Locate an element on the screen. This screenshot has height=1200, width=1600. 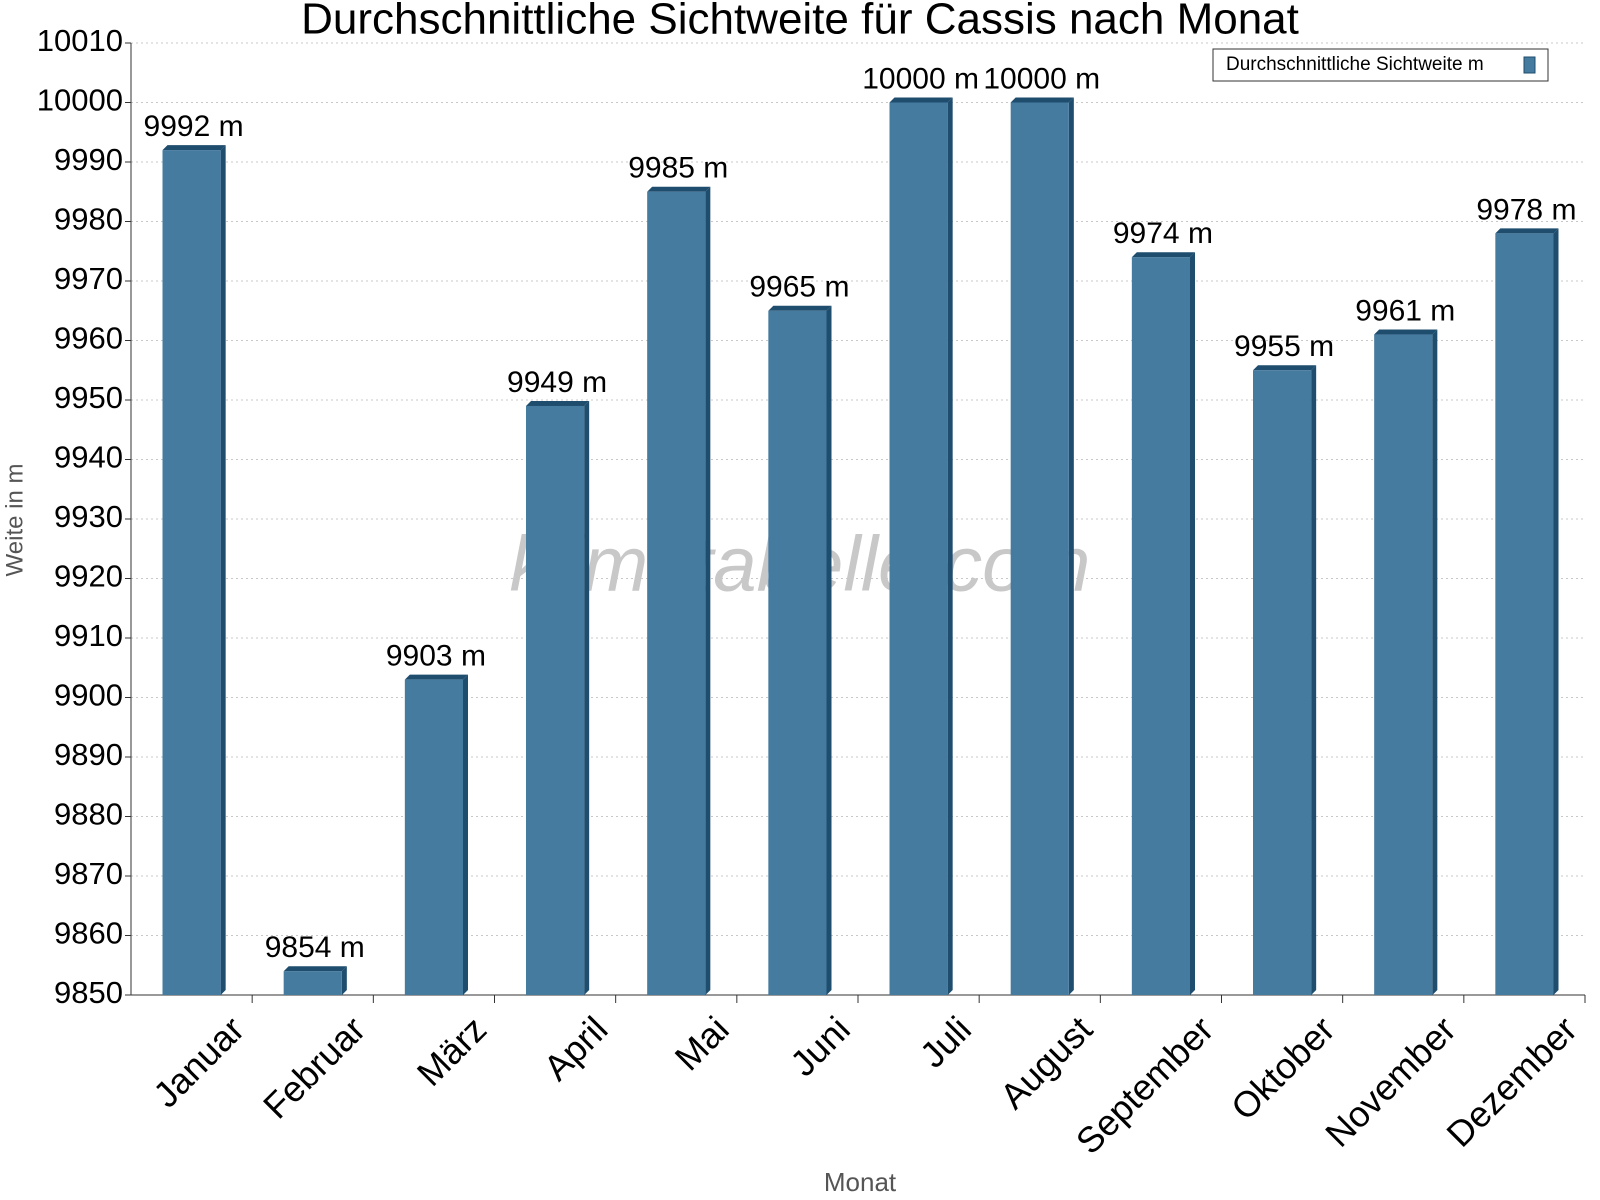
x-tick-label: April is located at coordinates (576, 1048).